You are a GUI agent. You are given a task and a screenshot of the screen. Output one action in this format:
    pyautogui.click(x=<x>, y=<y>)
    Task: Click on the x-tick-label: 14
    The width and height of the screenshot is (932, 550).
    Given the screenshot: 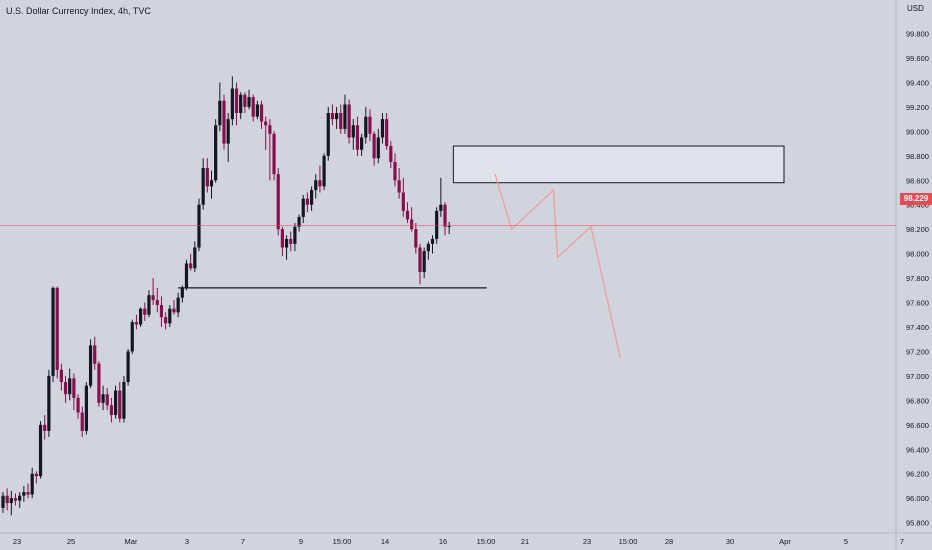 What is the action you would take?
    pyautogui.click(x=385, y=541)
    